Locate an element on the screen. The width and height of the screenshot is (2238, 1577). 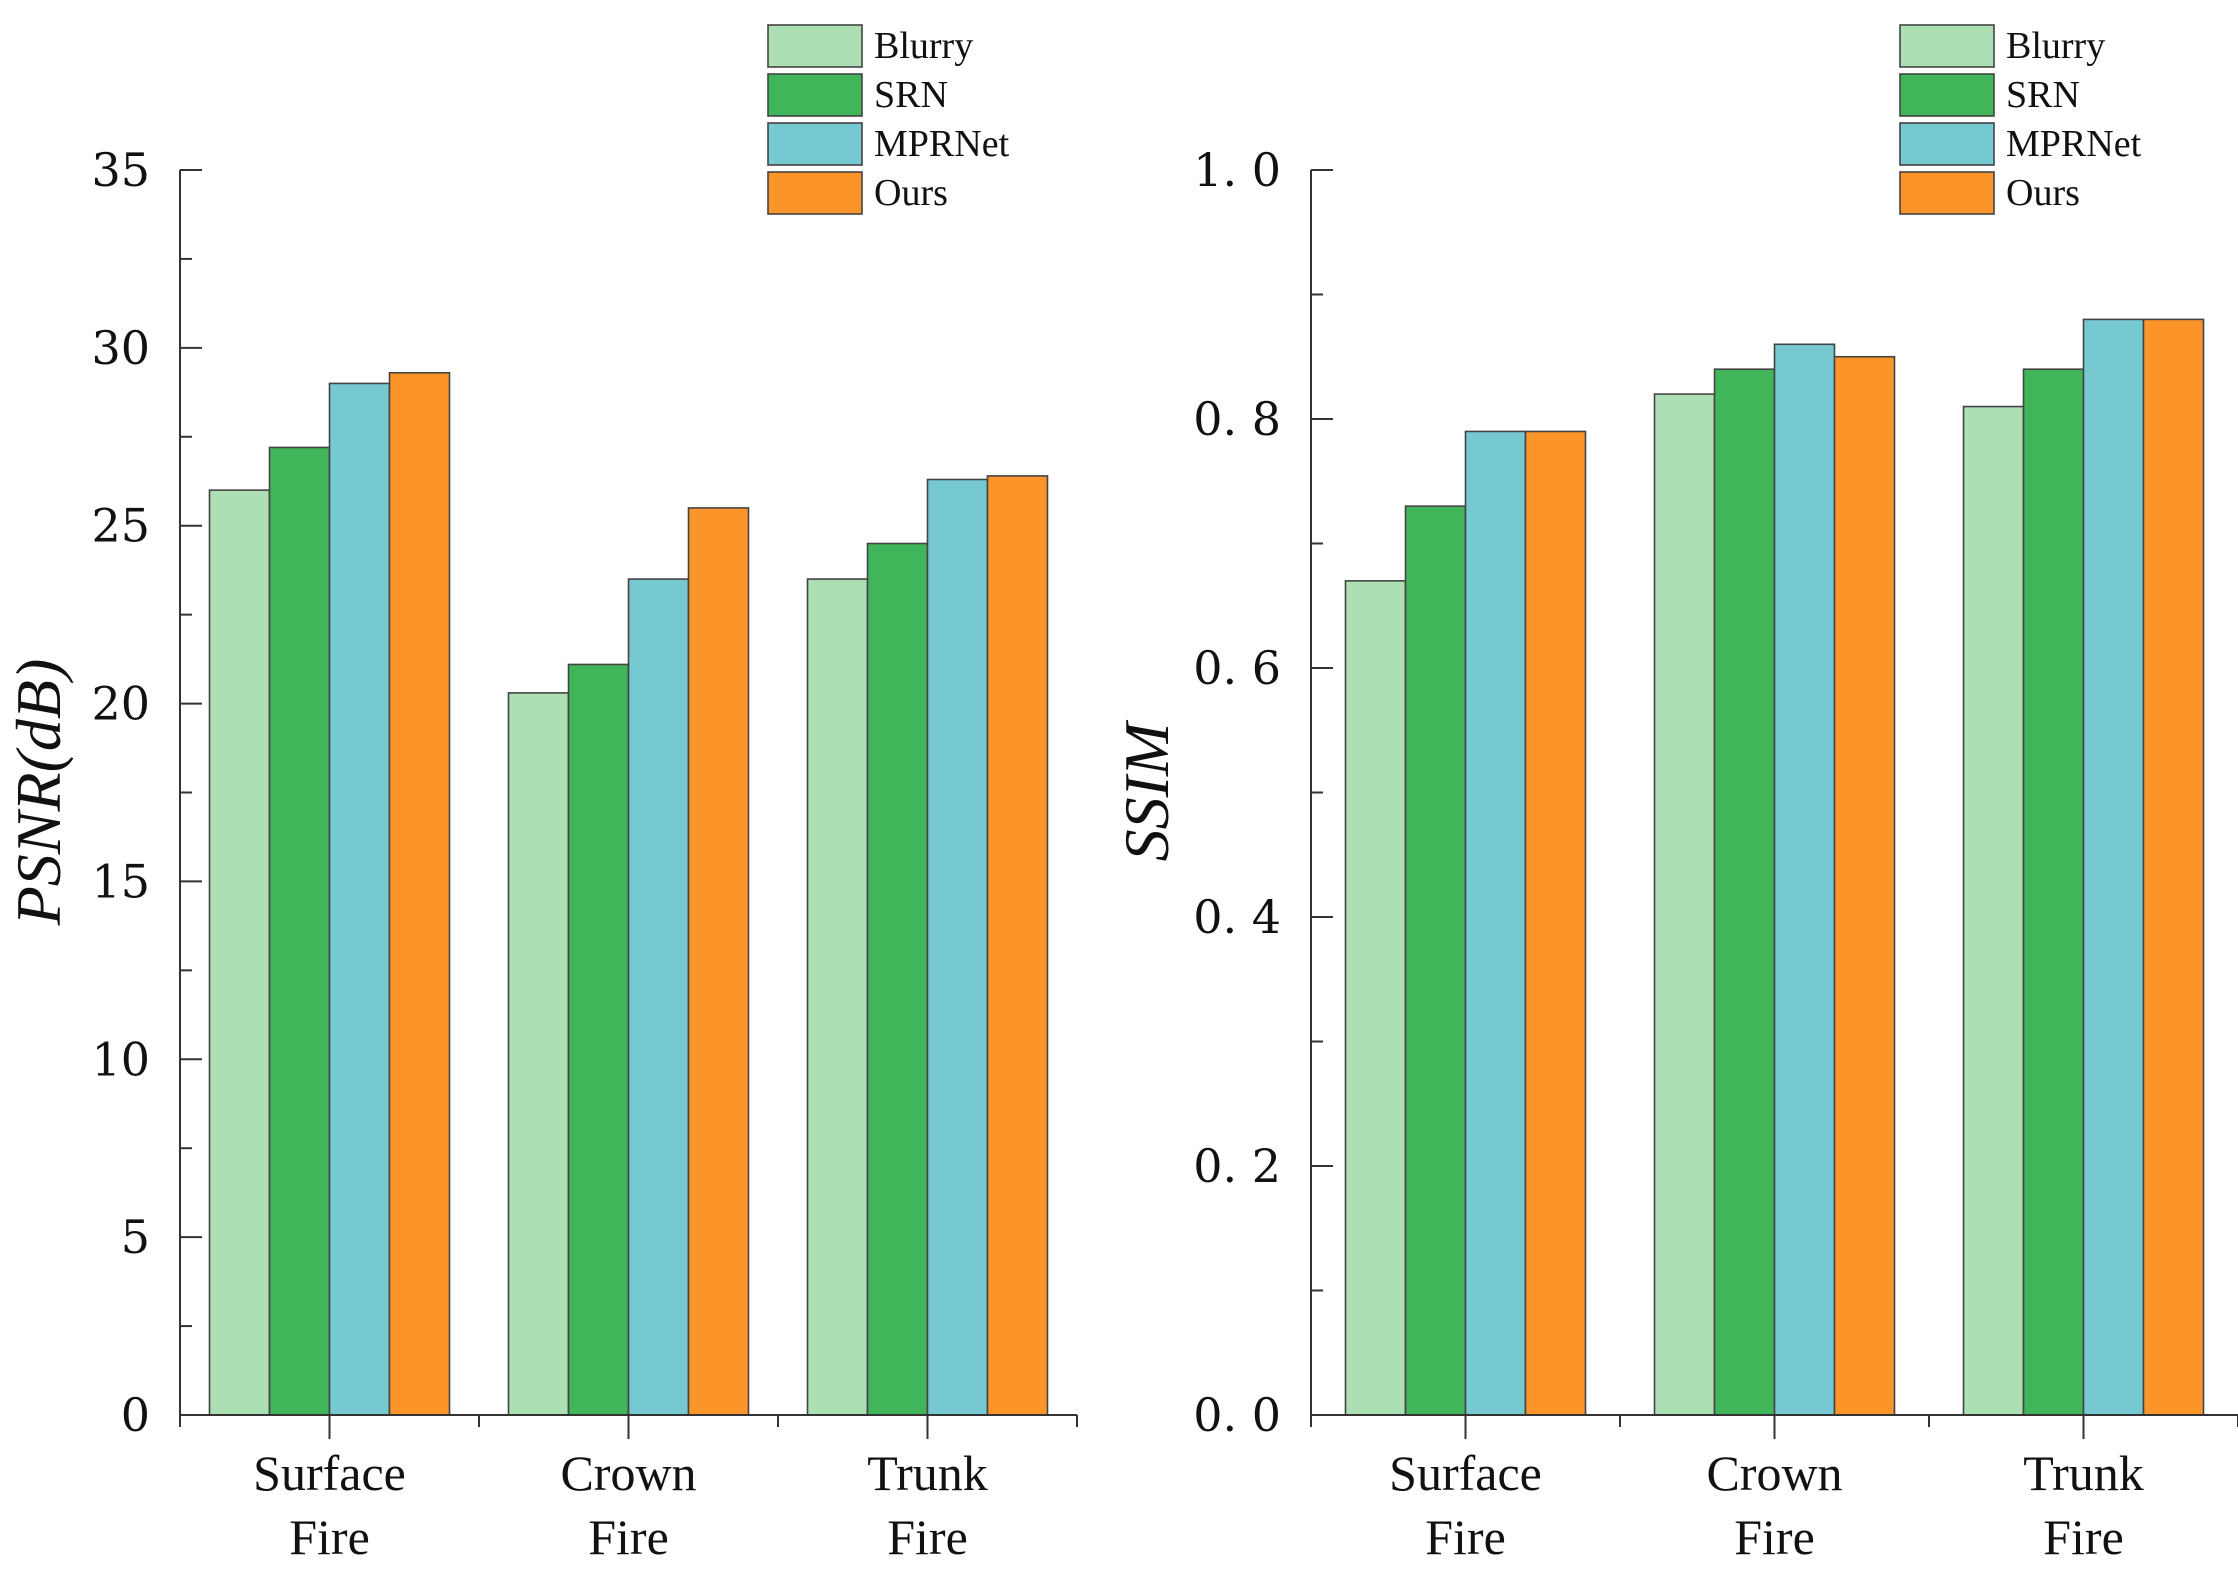
y-tick-label: 30 is located at coordinates (120, 348).